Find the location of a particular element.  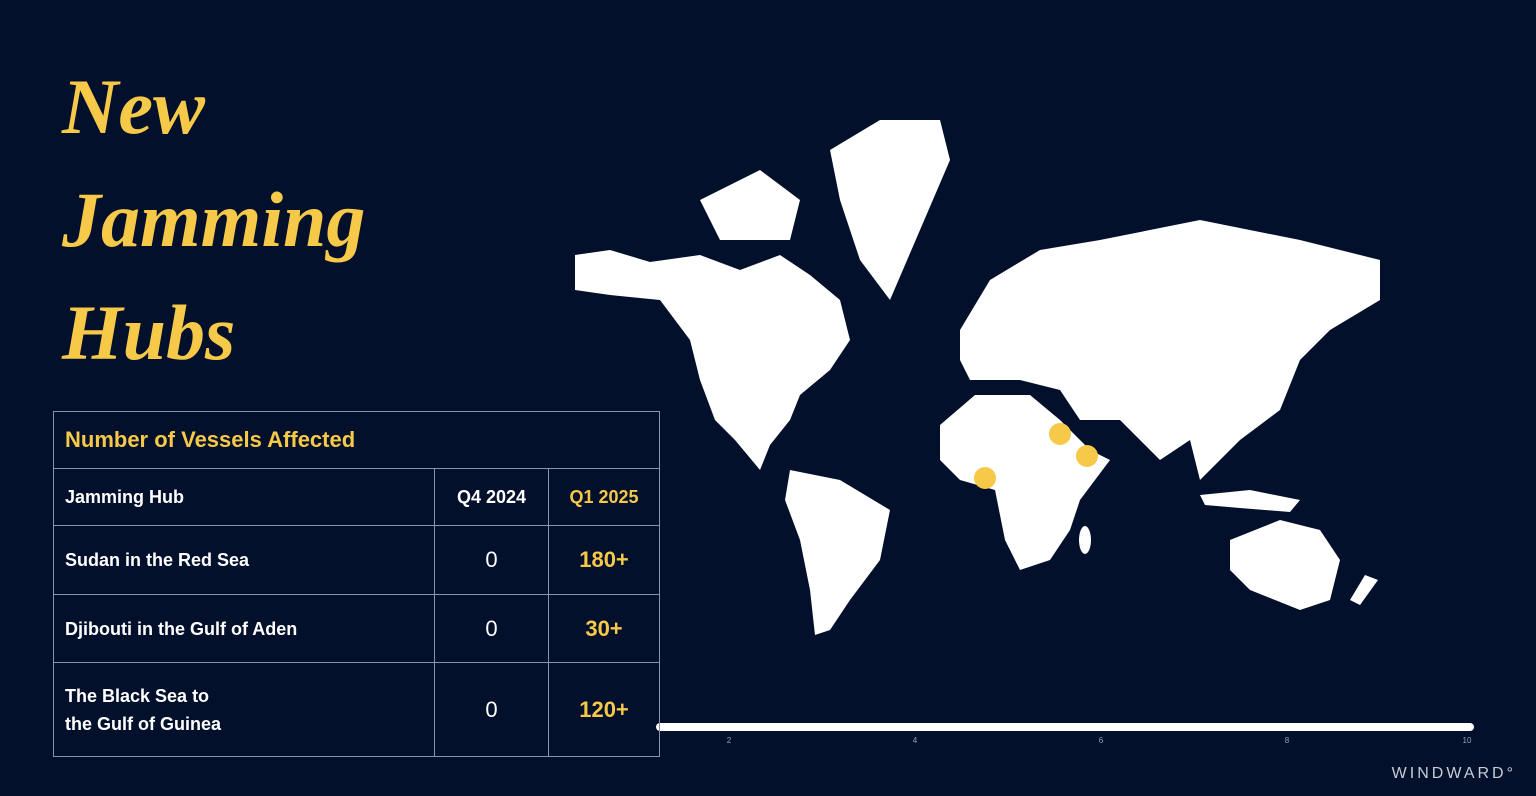

table-row: The Black Sea to the Gulf of Guinea 0 120+ is located at coordinates (356, 709).